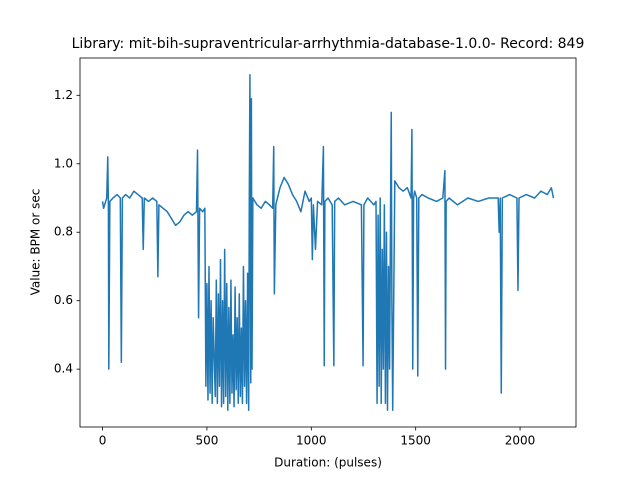  Describe the element at coordinates (415, 441) in the screenshot. I see `x-tick-label: 1500` at that location.